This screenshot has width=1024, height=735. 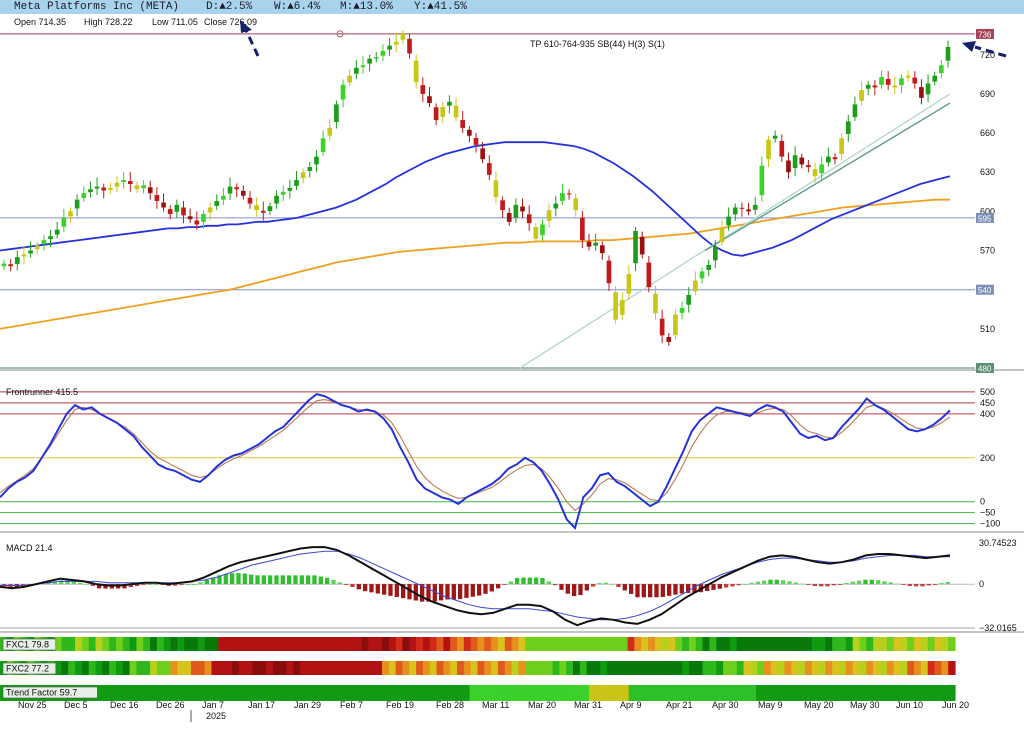 I want to click on heatmap-panel: FXC1 79.8 FXC2 77.2 Trend Factor 59.7, so click(x=478, y=669).